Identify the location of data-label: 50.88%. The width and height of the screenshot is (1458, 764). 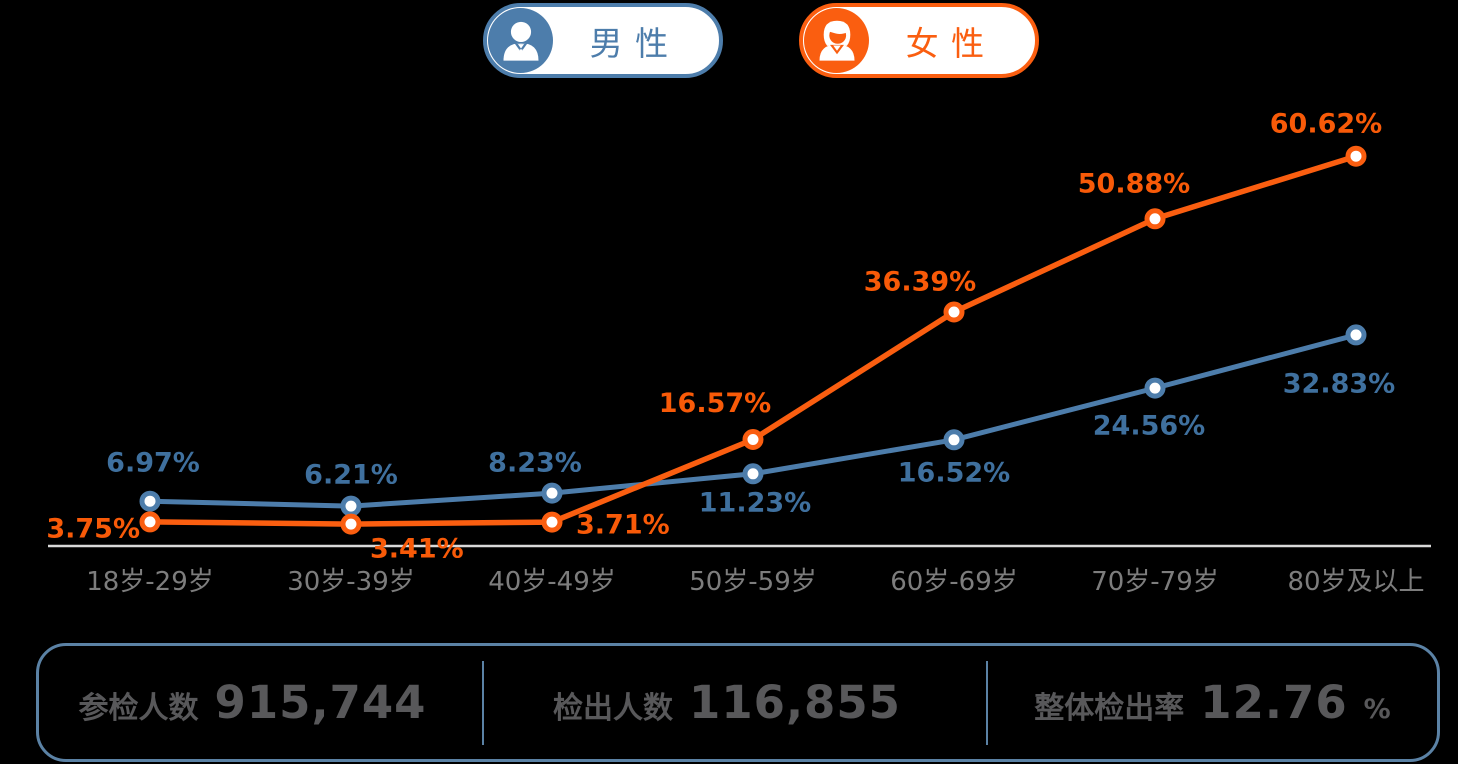
(1134, 183).